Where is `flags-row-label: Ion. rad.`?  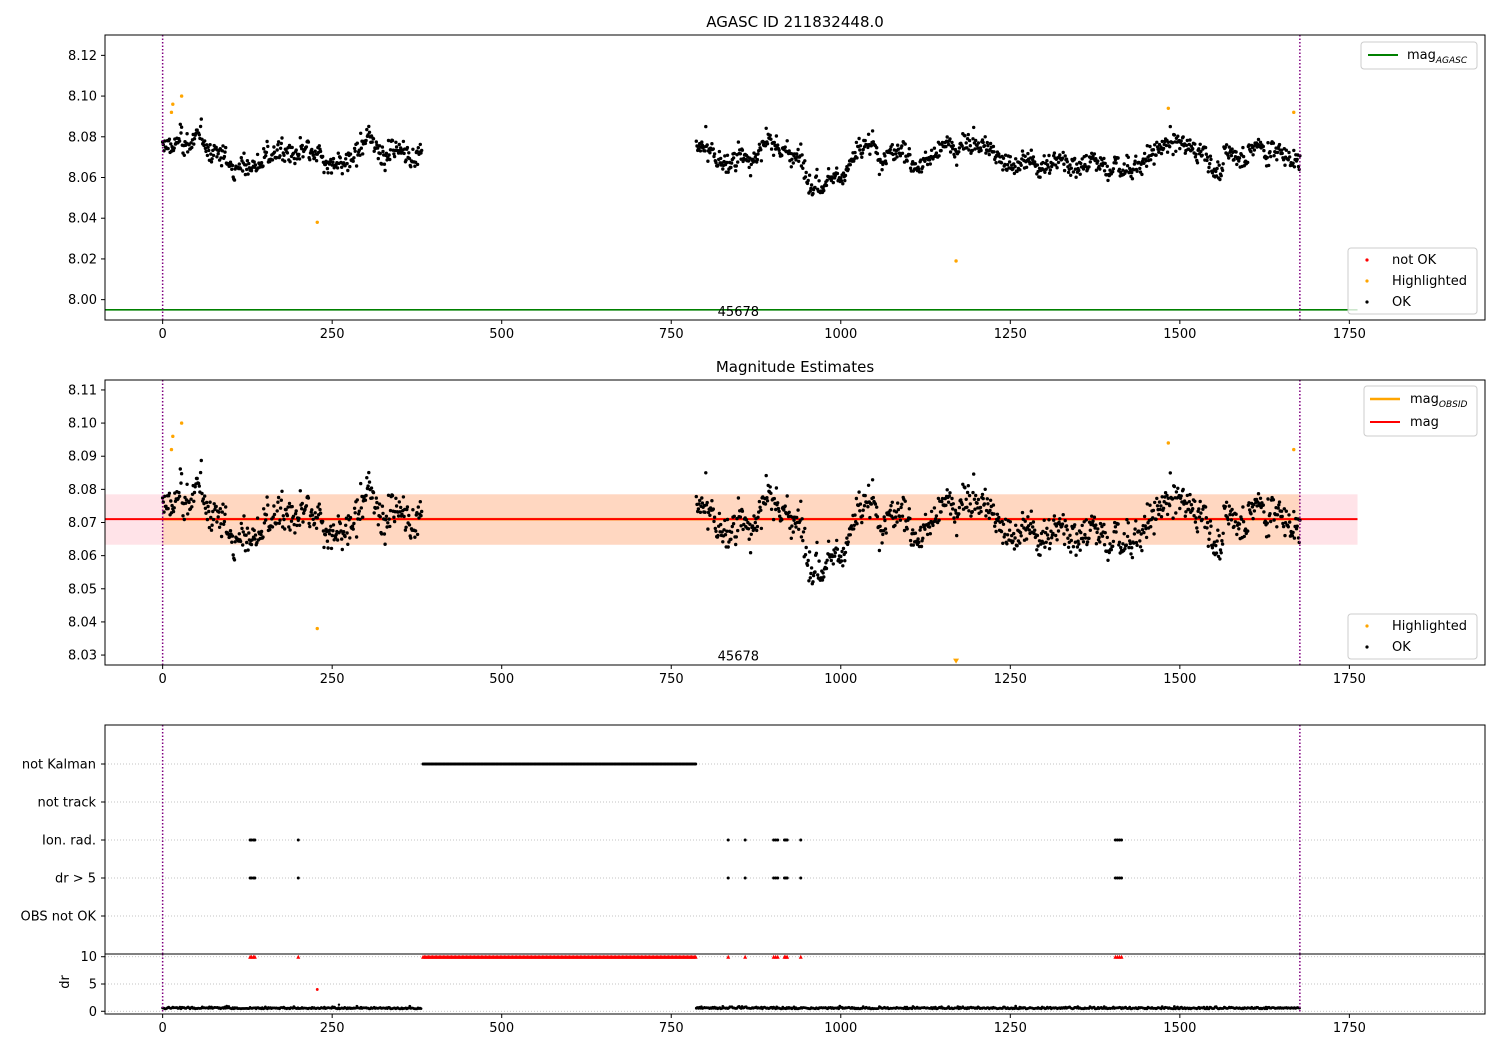
flags-row-label: Ion. rad. is located at coordinates (69, 841).